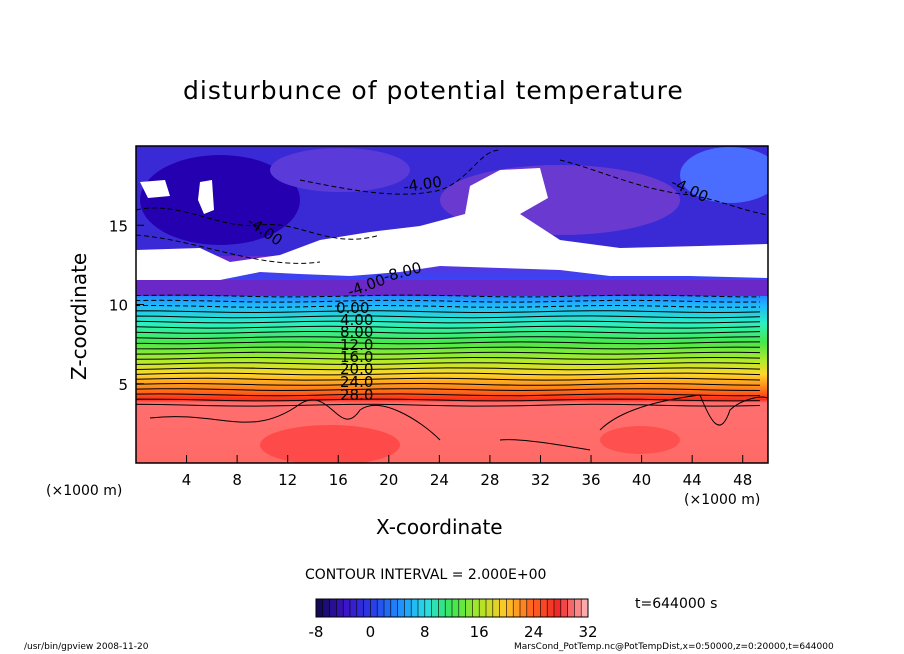 The image size is (904, 654). What do you see at coordinates (356, 369) in the screenshot?
I see `contour-label: 20.0` at bounding box center [356, 369].